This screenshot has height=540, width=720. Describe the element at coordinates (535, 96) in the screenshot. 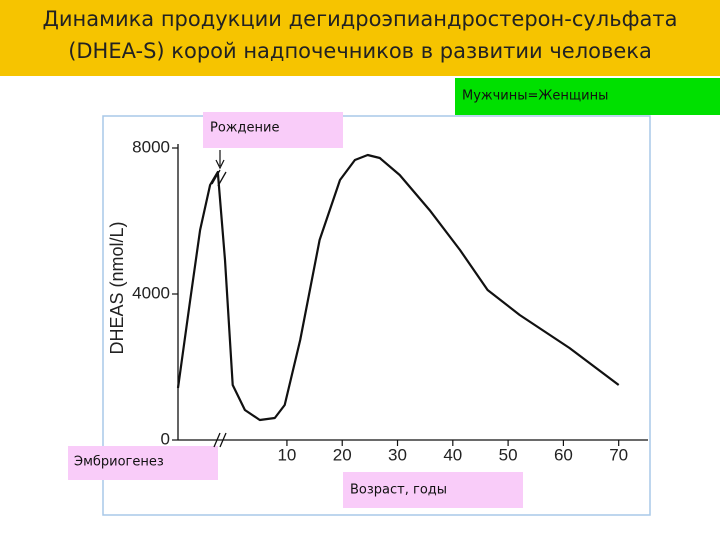

I see `legend-note: Мужчины=Женщины` at that location.